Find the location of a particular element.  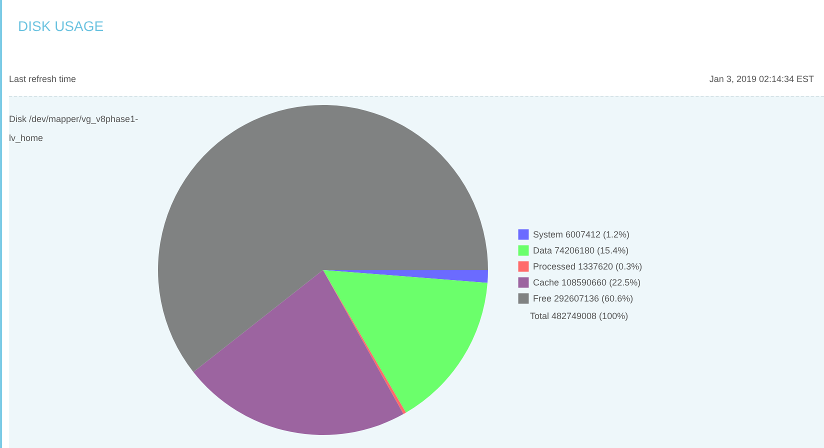

legend-label: Data 74206180 (15.4%) is located at coordinates (581, 251).